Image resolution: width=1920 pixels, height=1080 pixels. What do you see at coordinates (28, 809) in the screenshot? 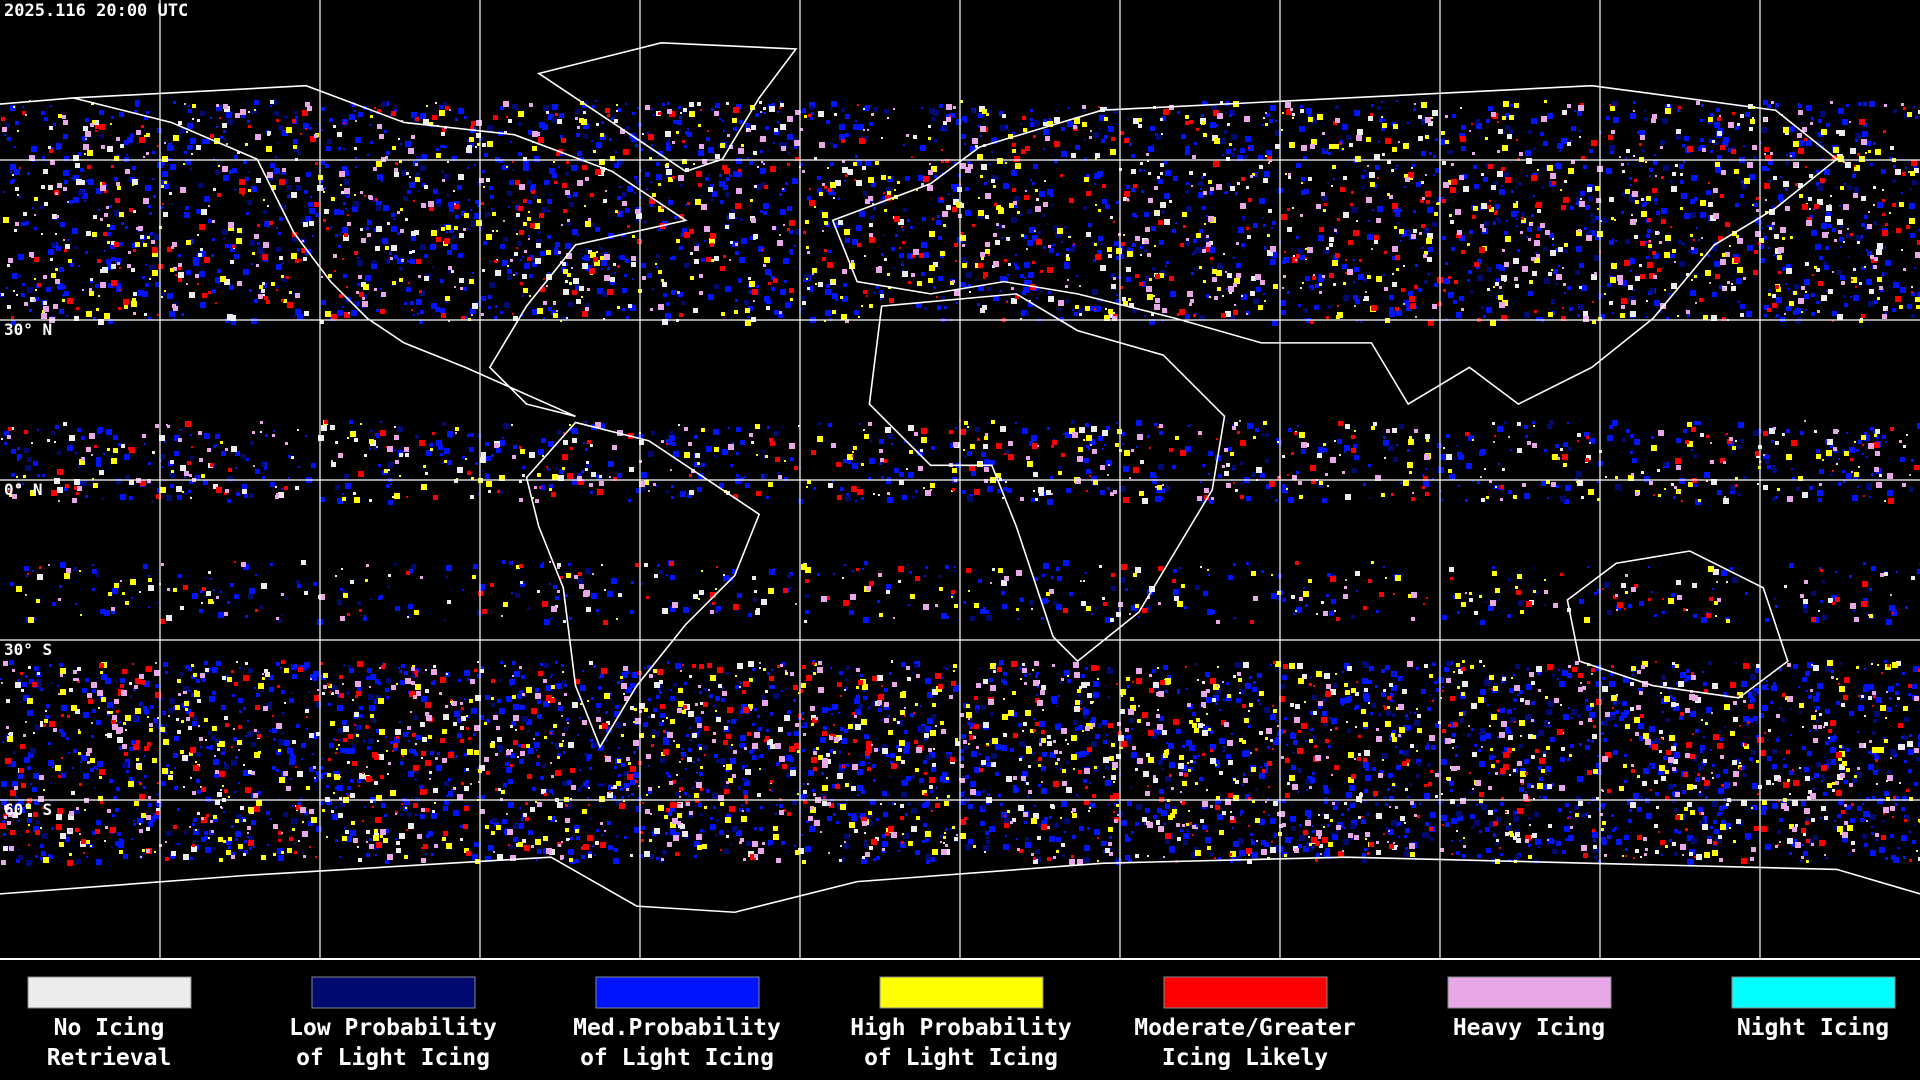
I see `latitude-label: 60° S` at bounding box center [28, 809].